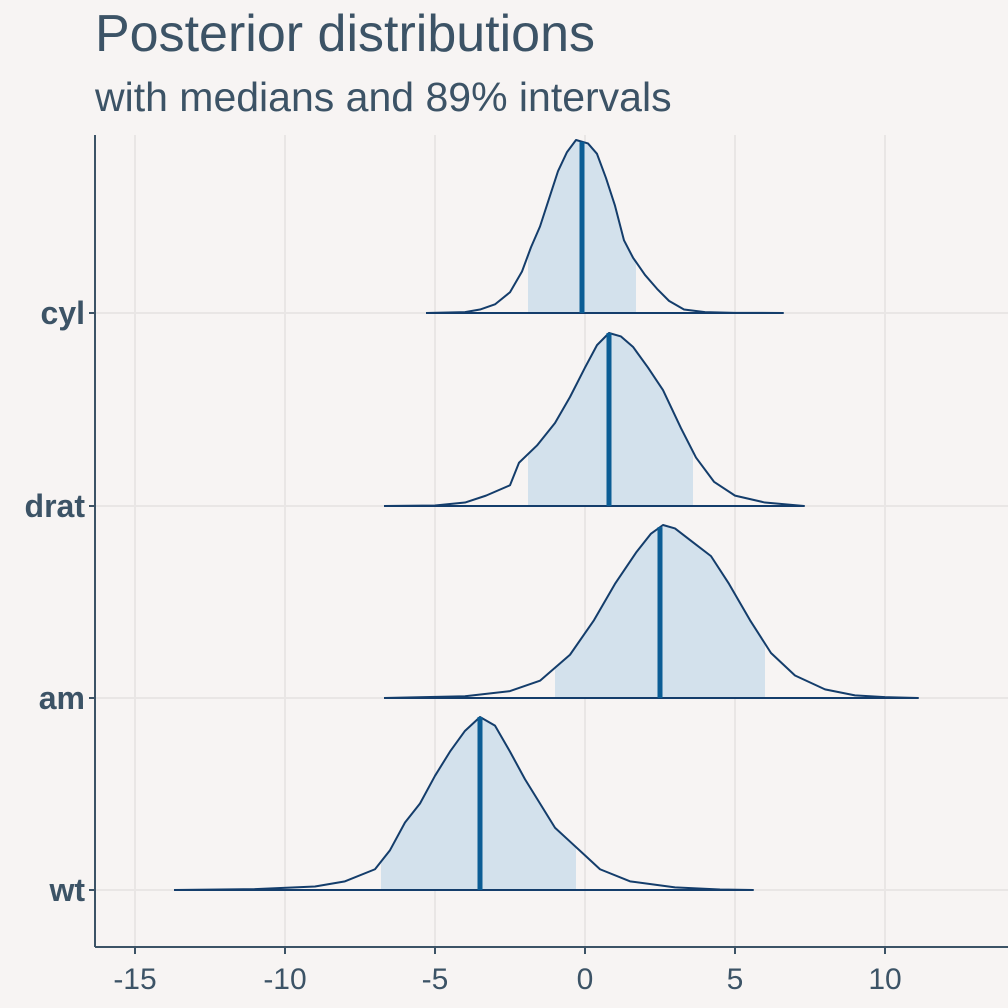 The width and height of the screenshot is (1008, 1008). What do you see at coordinates (55, 506) in the screenshot?
I see `y-tick-label-drat: drat` at bounding box center [55, 506].